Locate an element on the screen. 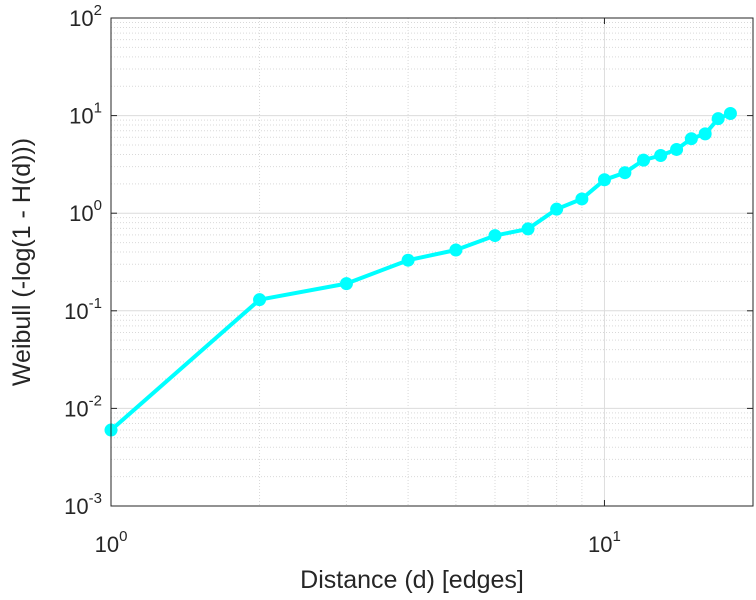  y-tick-label: 10⁻¹ is located at coordinates (83, 309).